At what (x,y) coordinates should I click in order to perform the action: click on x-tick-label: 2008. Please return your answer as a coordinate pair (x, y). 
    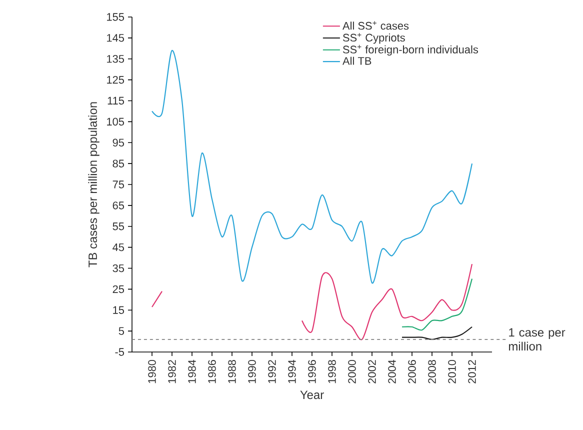
    Looking at the image, I should click on (432, 372).